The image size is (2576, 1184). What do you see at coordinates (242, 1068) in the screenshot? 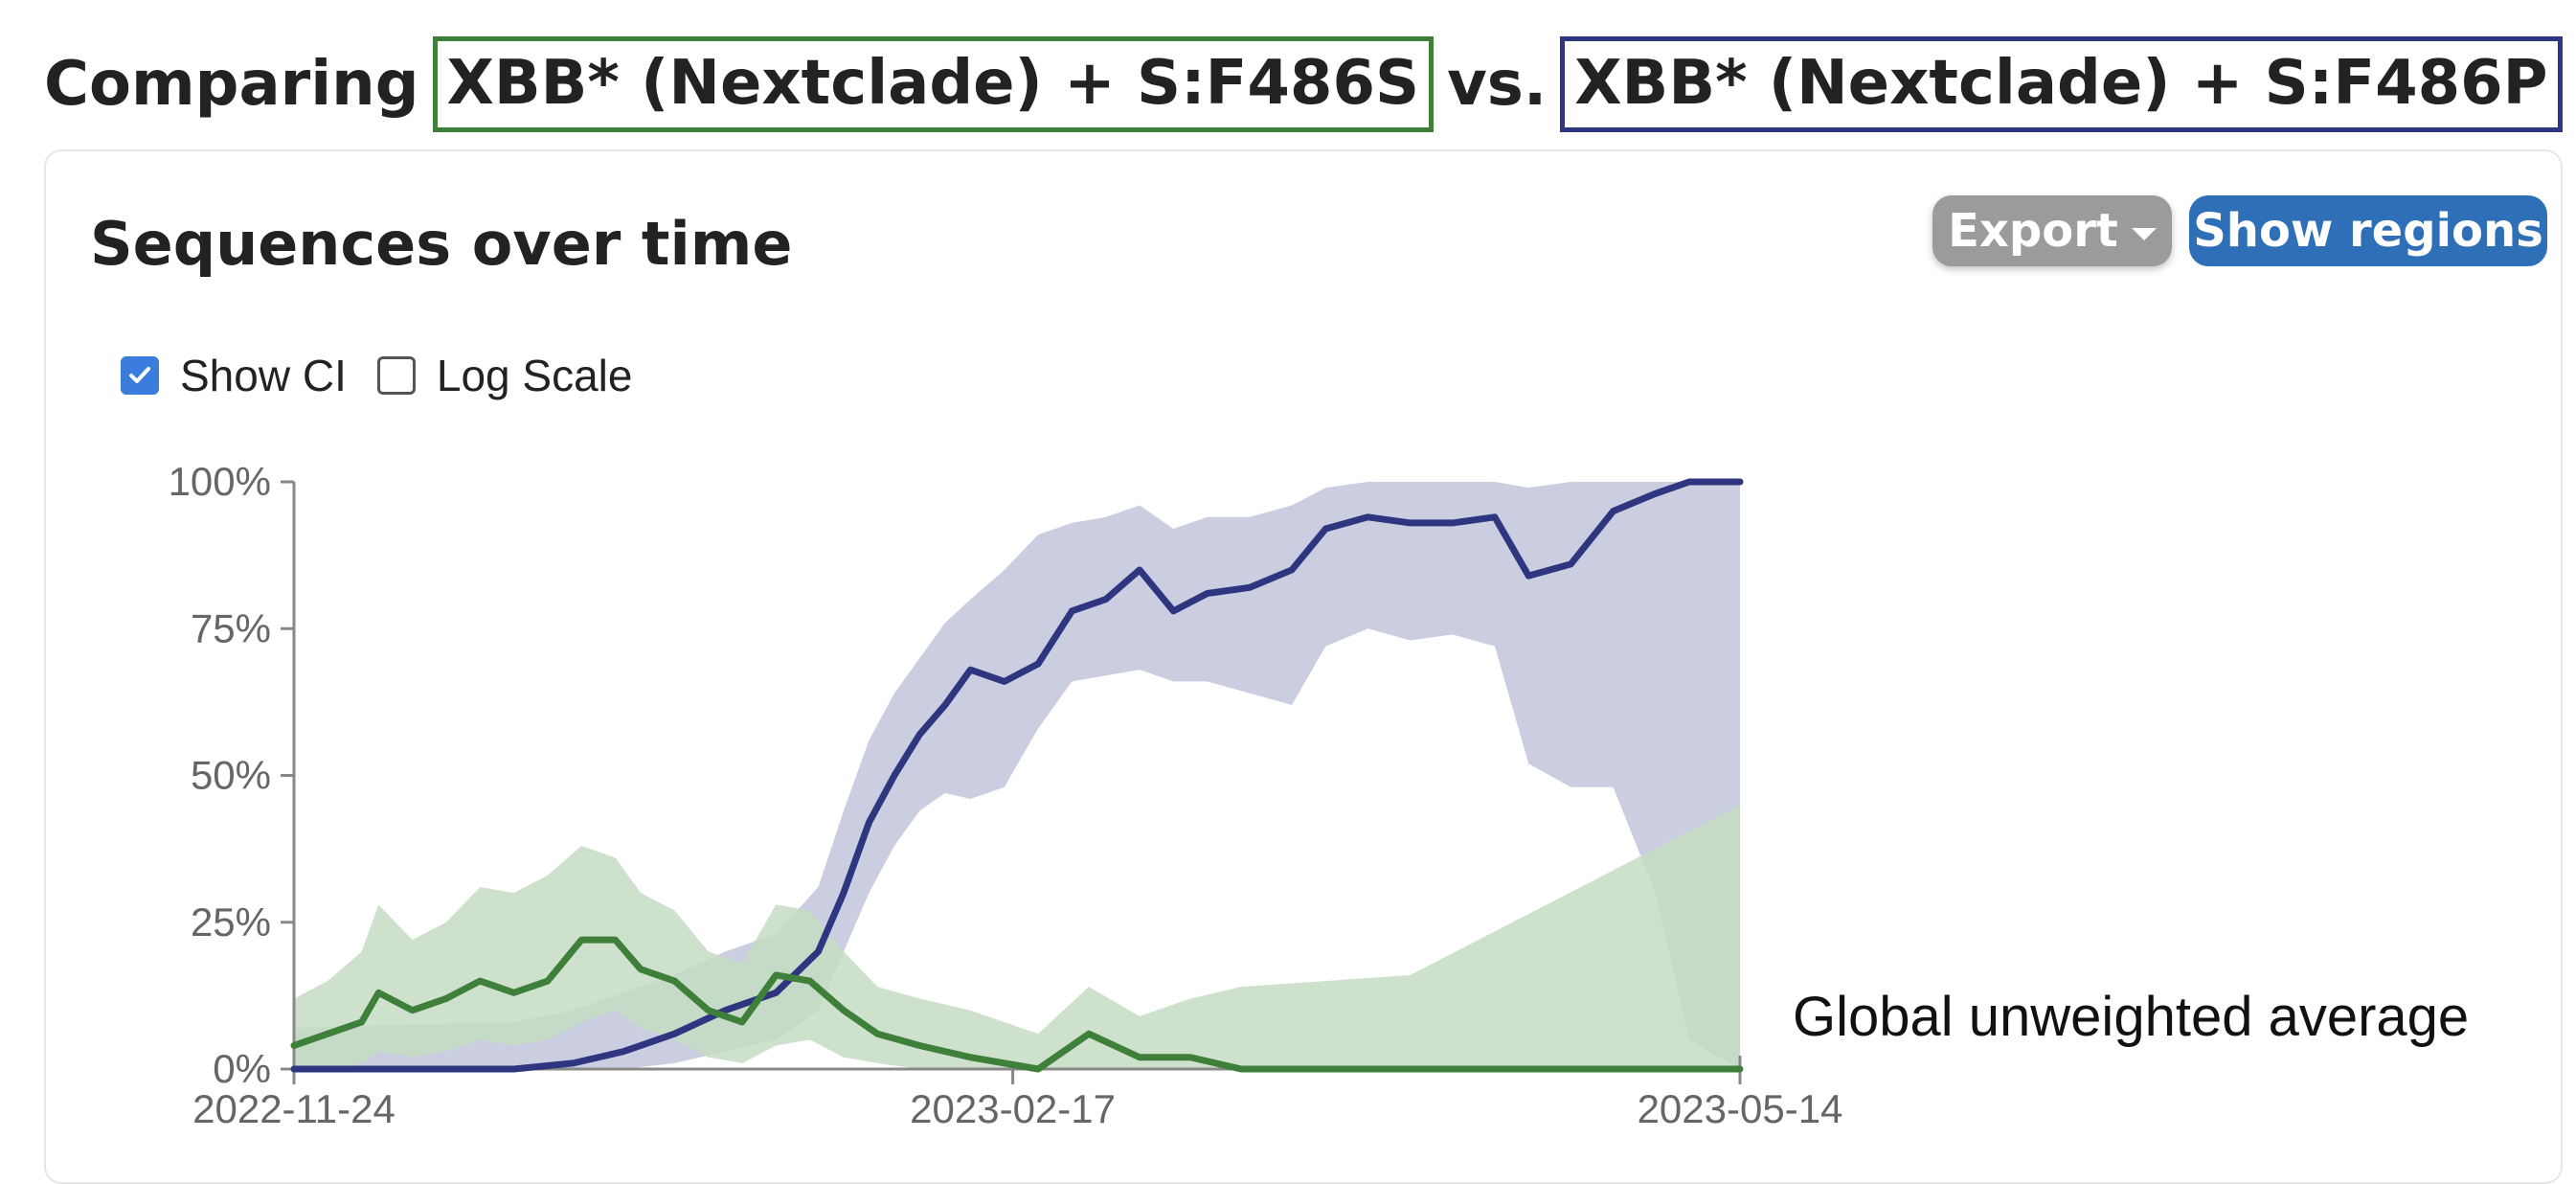
I see `y-tick-label: 0%` at bounding box center [242, 1068].